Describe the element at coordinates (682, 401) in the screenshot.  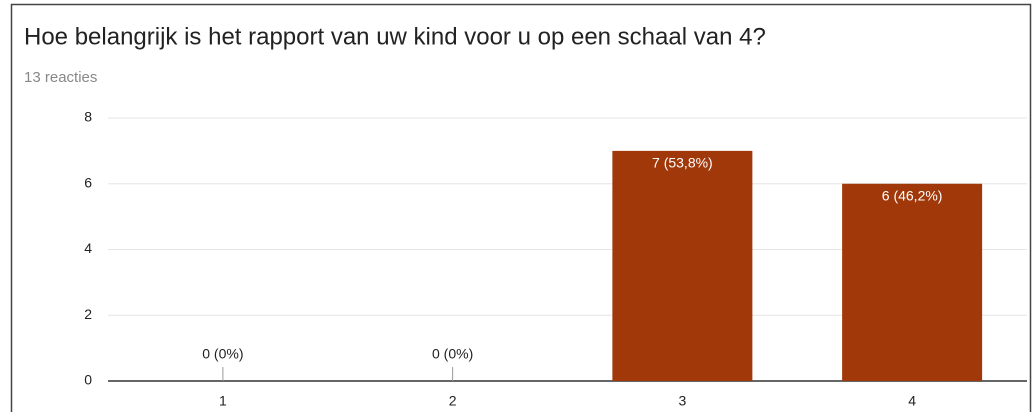
I see `x-tick-label: 3` at that location.